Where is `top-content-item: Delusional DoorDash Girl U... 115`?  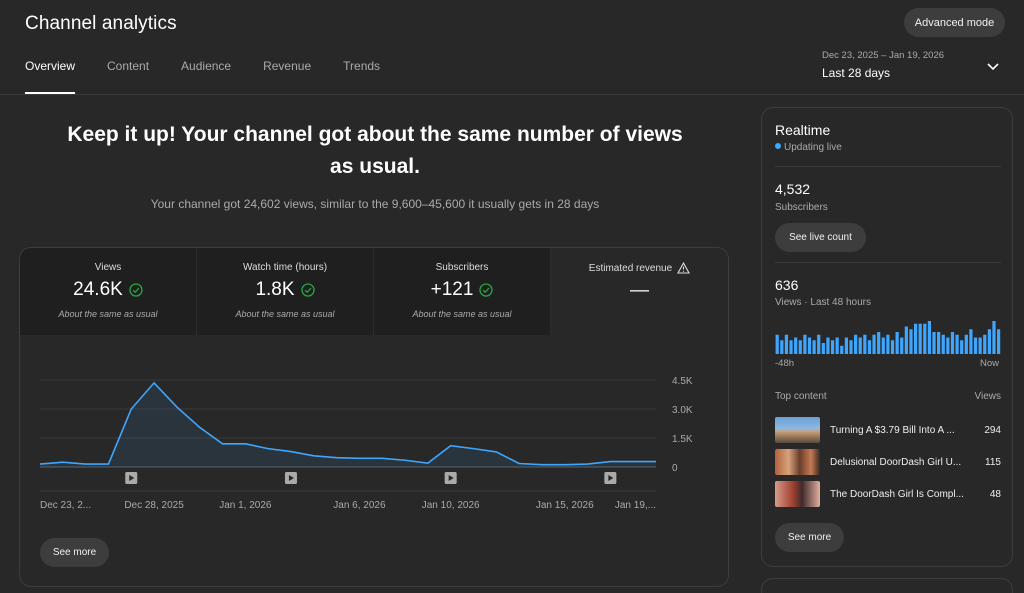
top-content-item: Delusional DoorDash Girl U... 115 is located at coordinates (888, 462).